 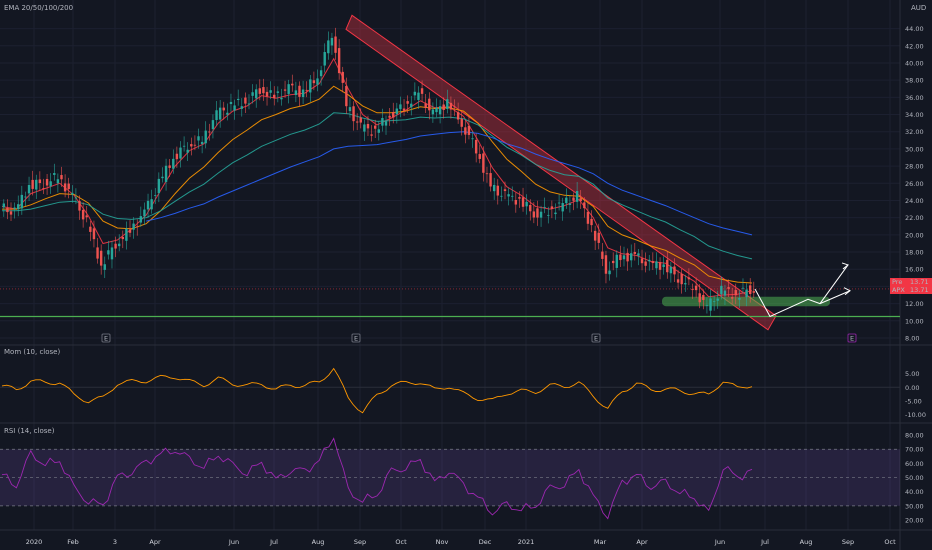 I want to click on price-badge, so click(x=911, y=290).